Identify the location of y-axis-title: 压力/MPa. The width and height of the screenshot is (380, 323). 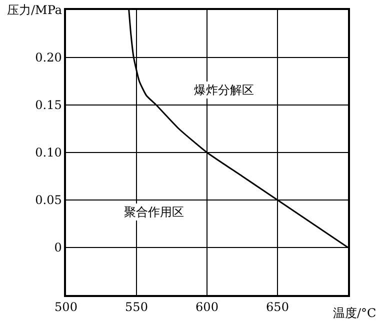
(34, 10).